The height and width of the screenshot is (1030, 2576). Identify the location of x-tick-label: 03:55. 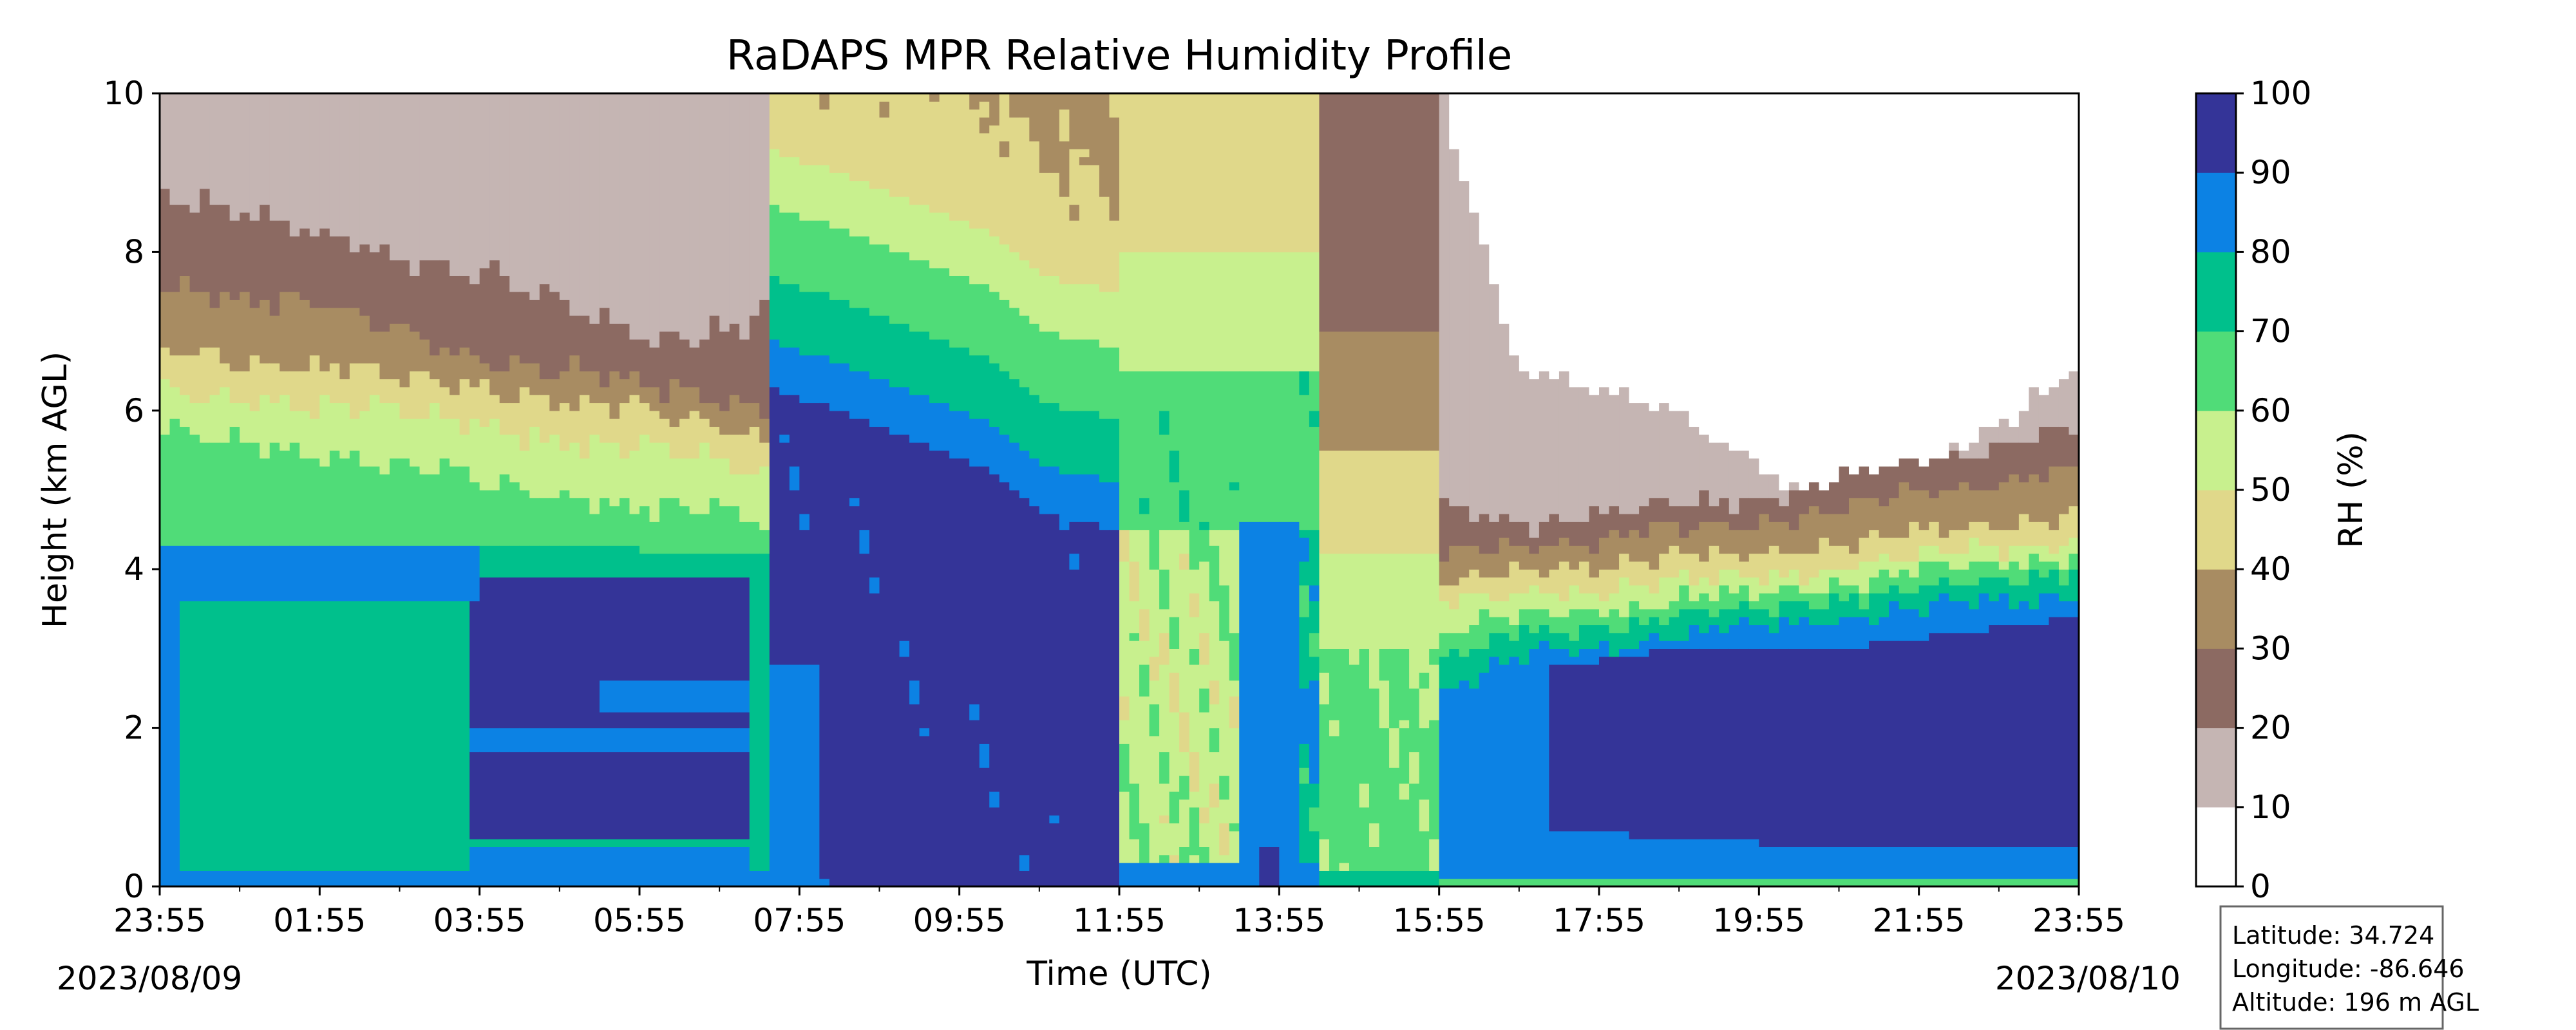
(480, 921).